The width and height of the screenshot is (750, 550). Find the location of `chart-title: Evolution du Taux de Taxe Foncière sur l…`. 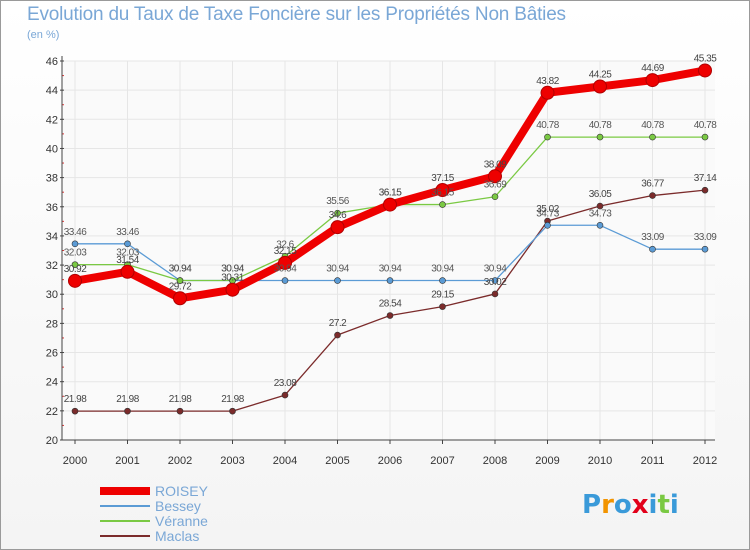

chart-title: Evolution du Taux de Taxe Foncière sur l… is located at coordinates (296, 14).